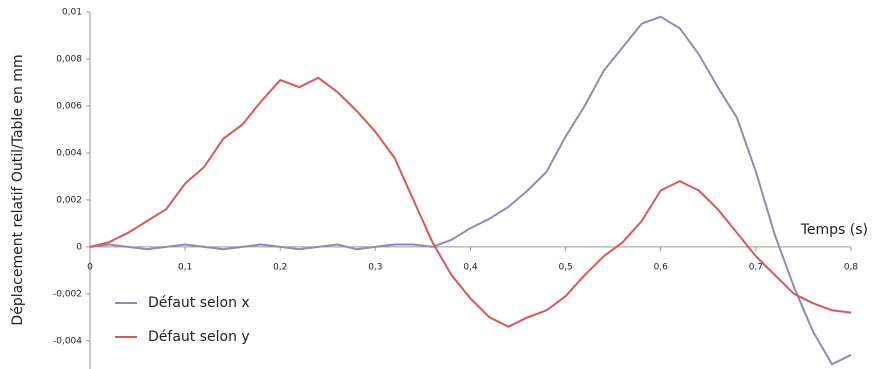 Image resolution: width=872 pixels, height=369 pixels. What do you see at coordinates (375, 267) in the screenshot?
I see `x-tick-label: 0,3` at bounding box center [375, 267].